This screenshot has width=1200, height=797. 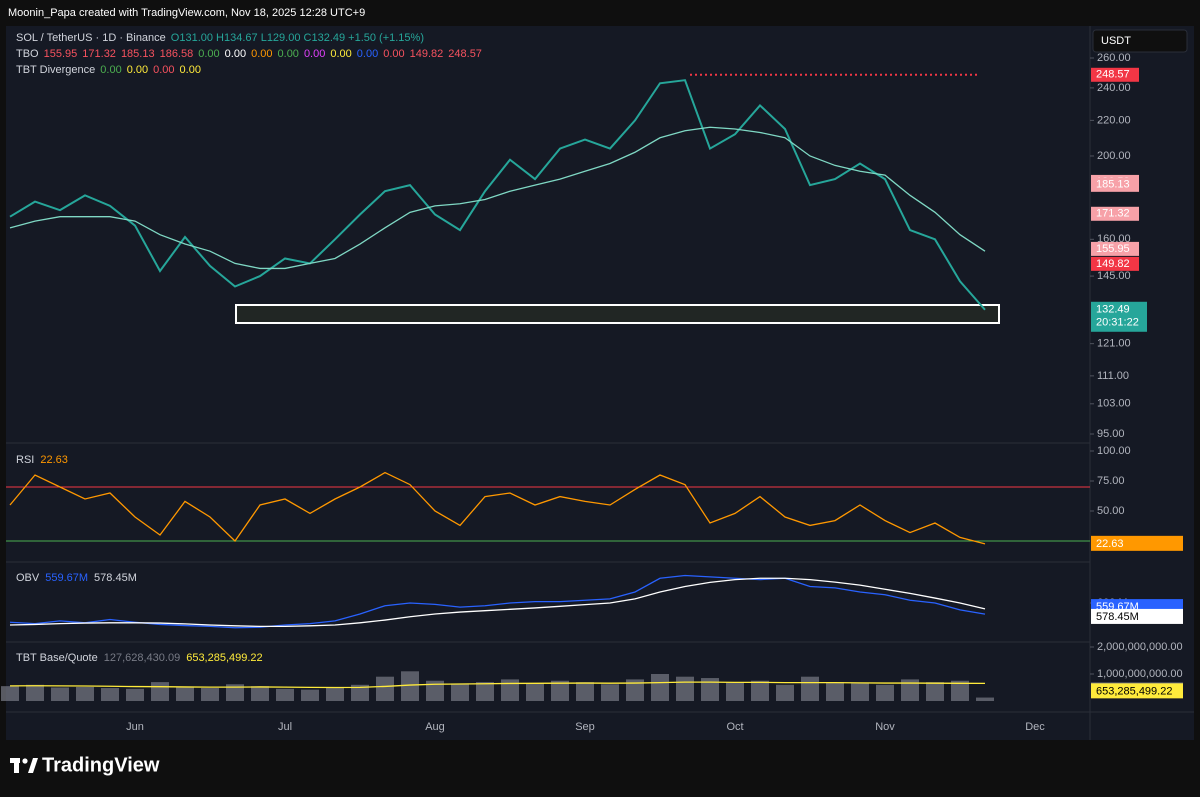 I want to click on value-badge-label: 132.49, so click(x=1113, y=310).